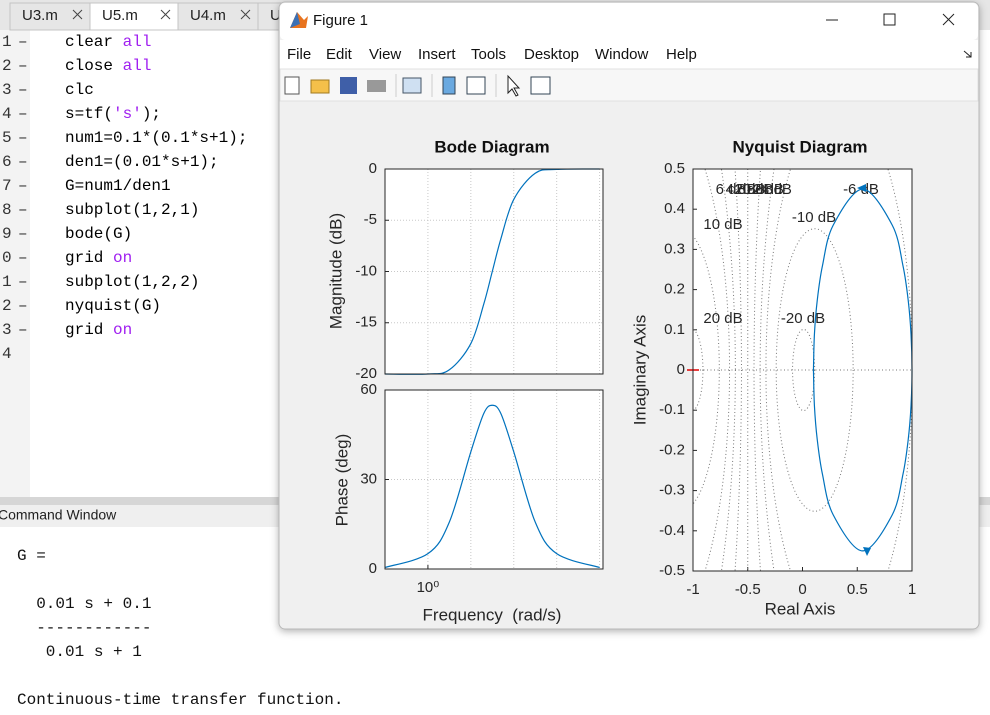 This screenshot has height=715, width=990. Describe the element at coordinates (84, 628) in the screenshot. I see `command-output: ------------` at that location.